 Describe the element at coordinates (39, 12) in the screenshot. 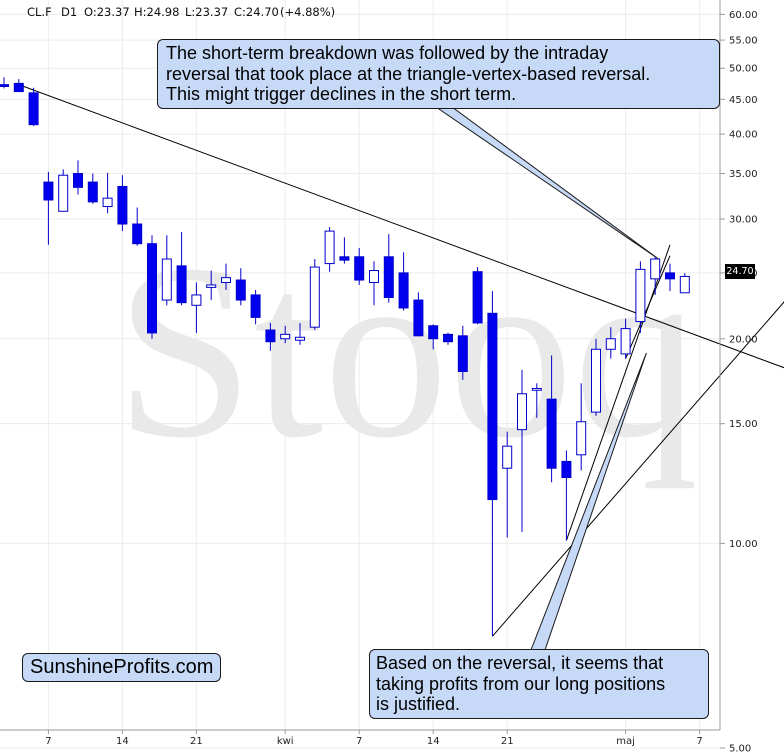

I see `header-symbol: CL.F` at that location.